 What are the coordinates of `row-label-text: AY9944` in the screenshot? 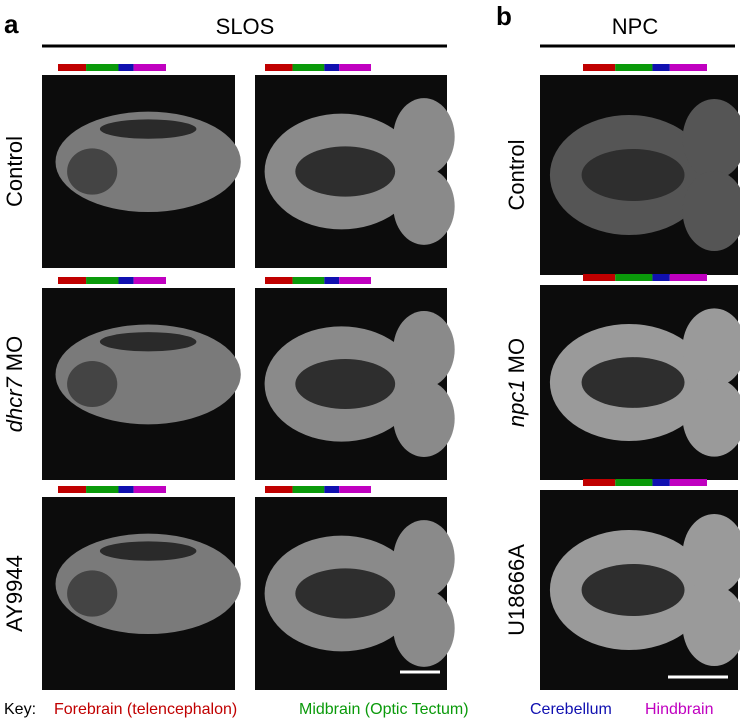 It's located at (14, 593).